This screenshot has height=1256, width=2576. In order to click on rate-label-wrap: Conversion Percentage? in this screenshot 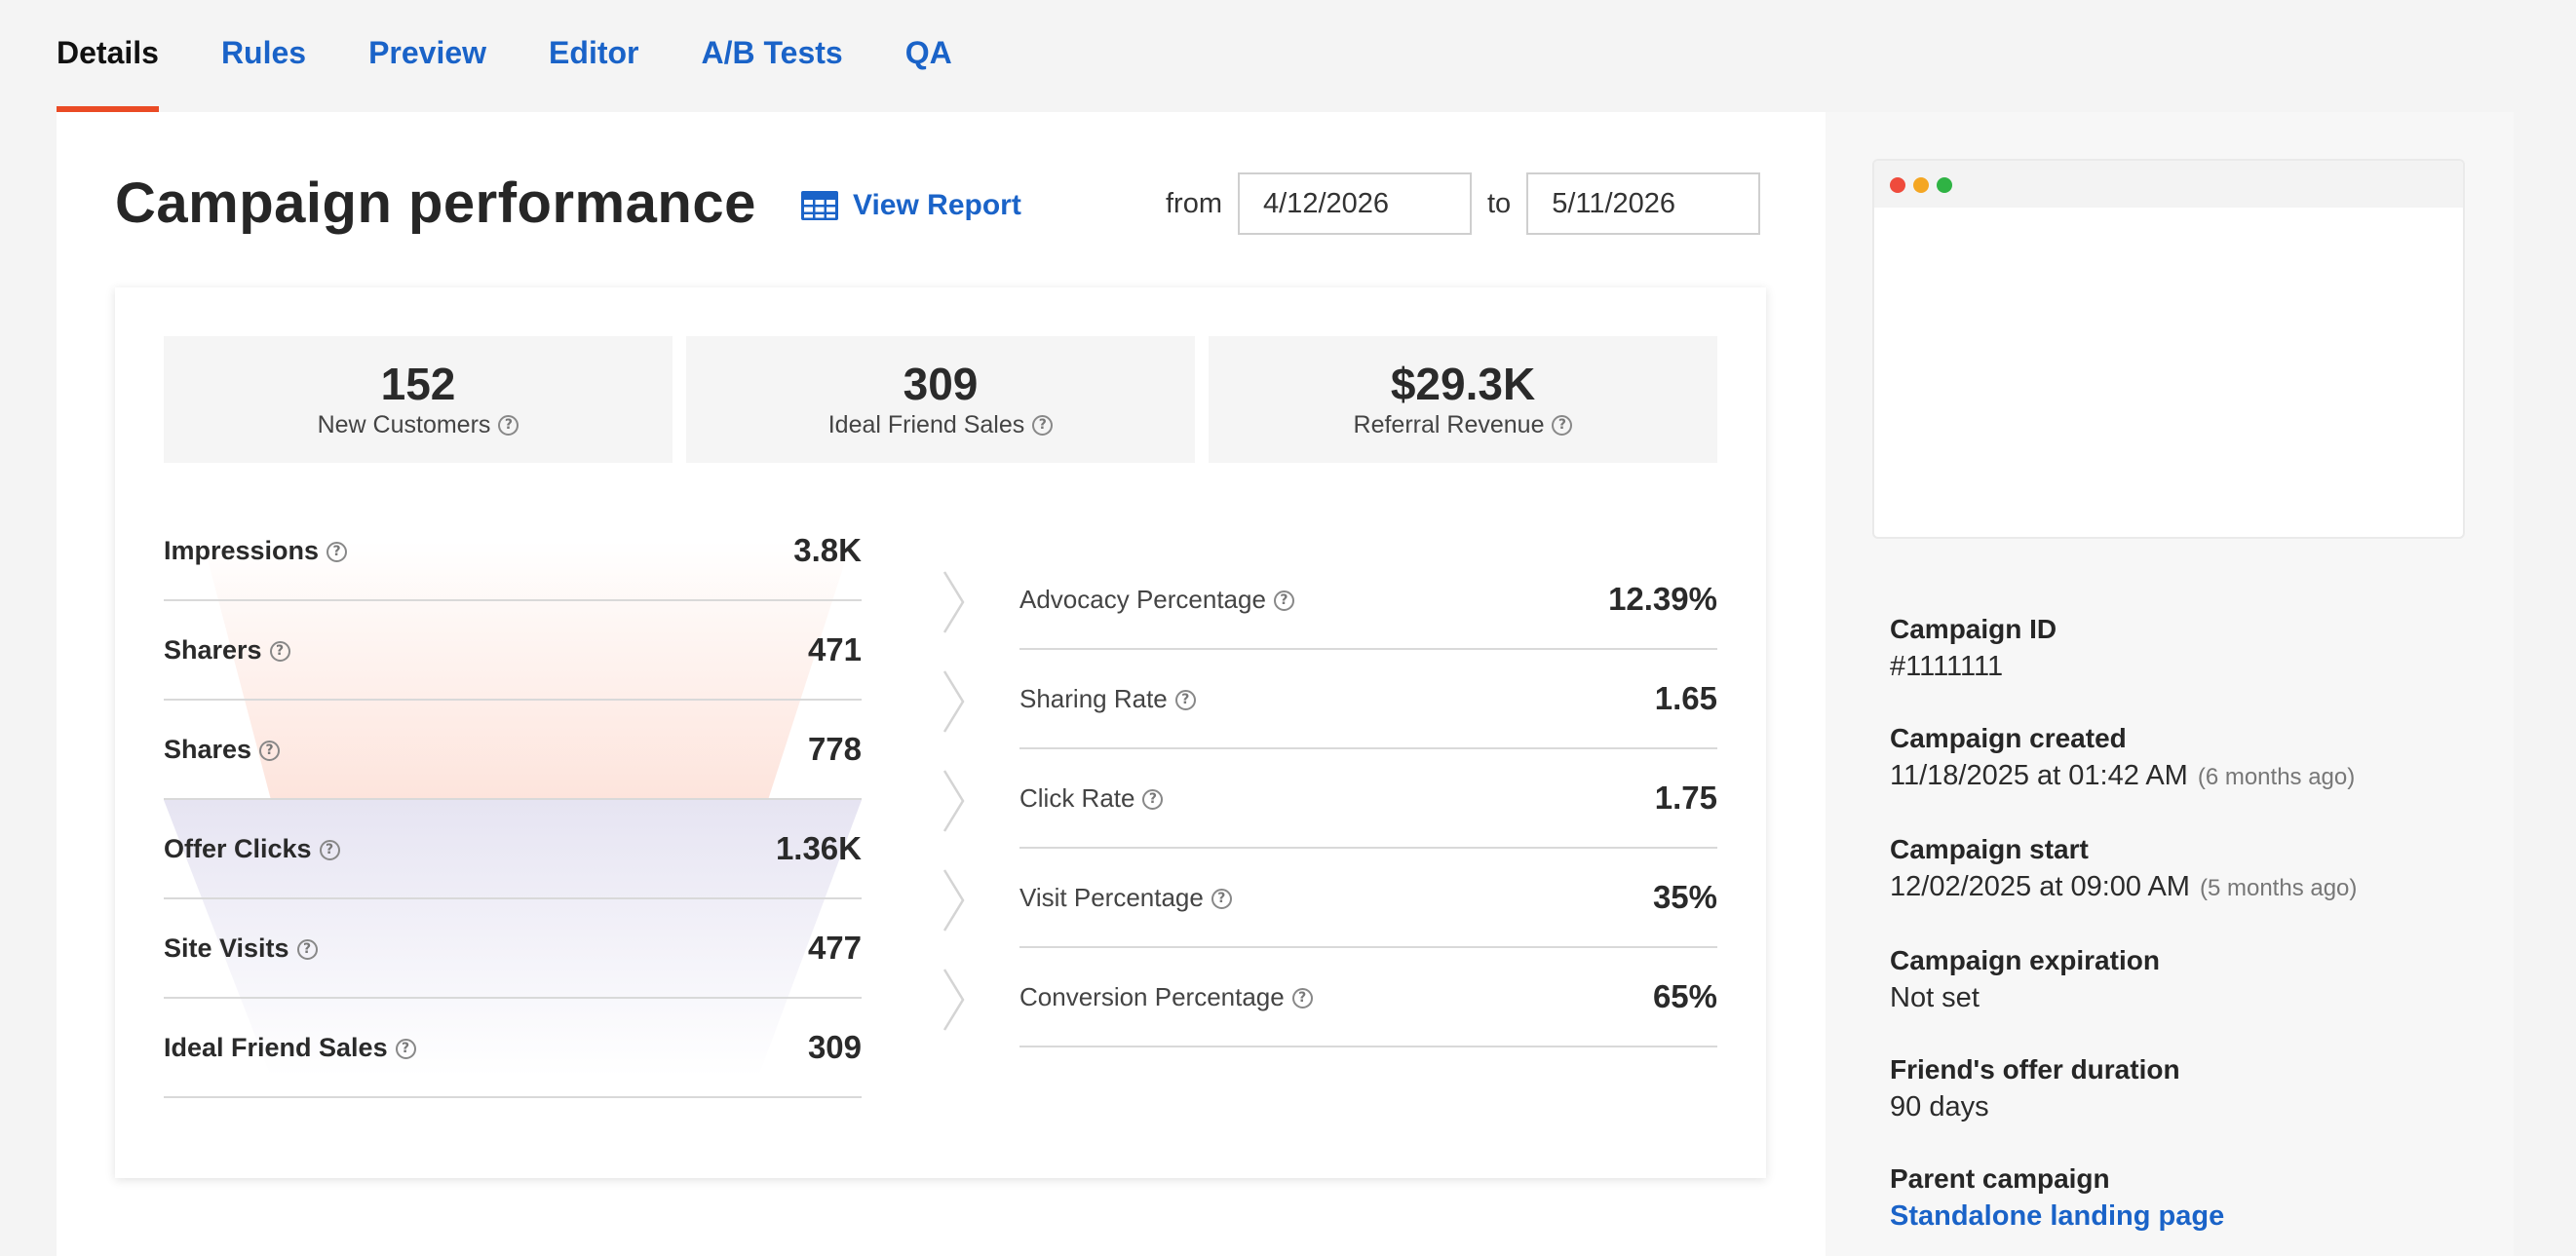, I will do `click(1166, 997)`.